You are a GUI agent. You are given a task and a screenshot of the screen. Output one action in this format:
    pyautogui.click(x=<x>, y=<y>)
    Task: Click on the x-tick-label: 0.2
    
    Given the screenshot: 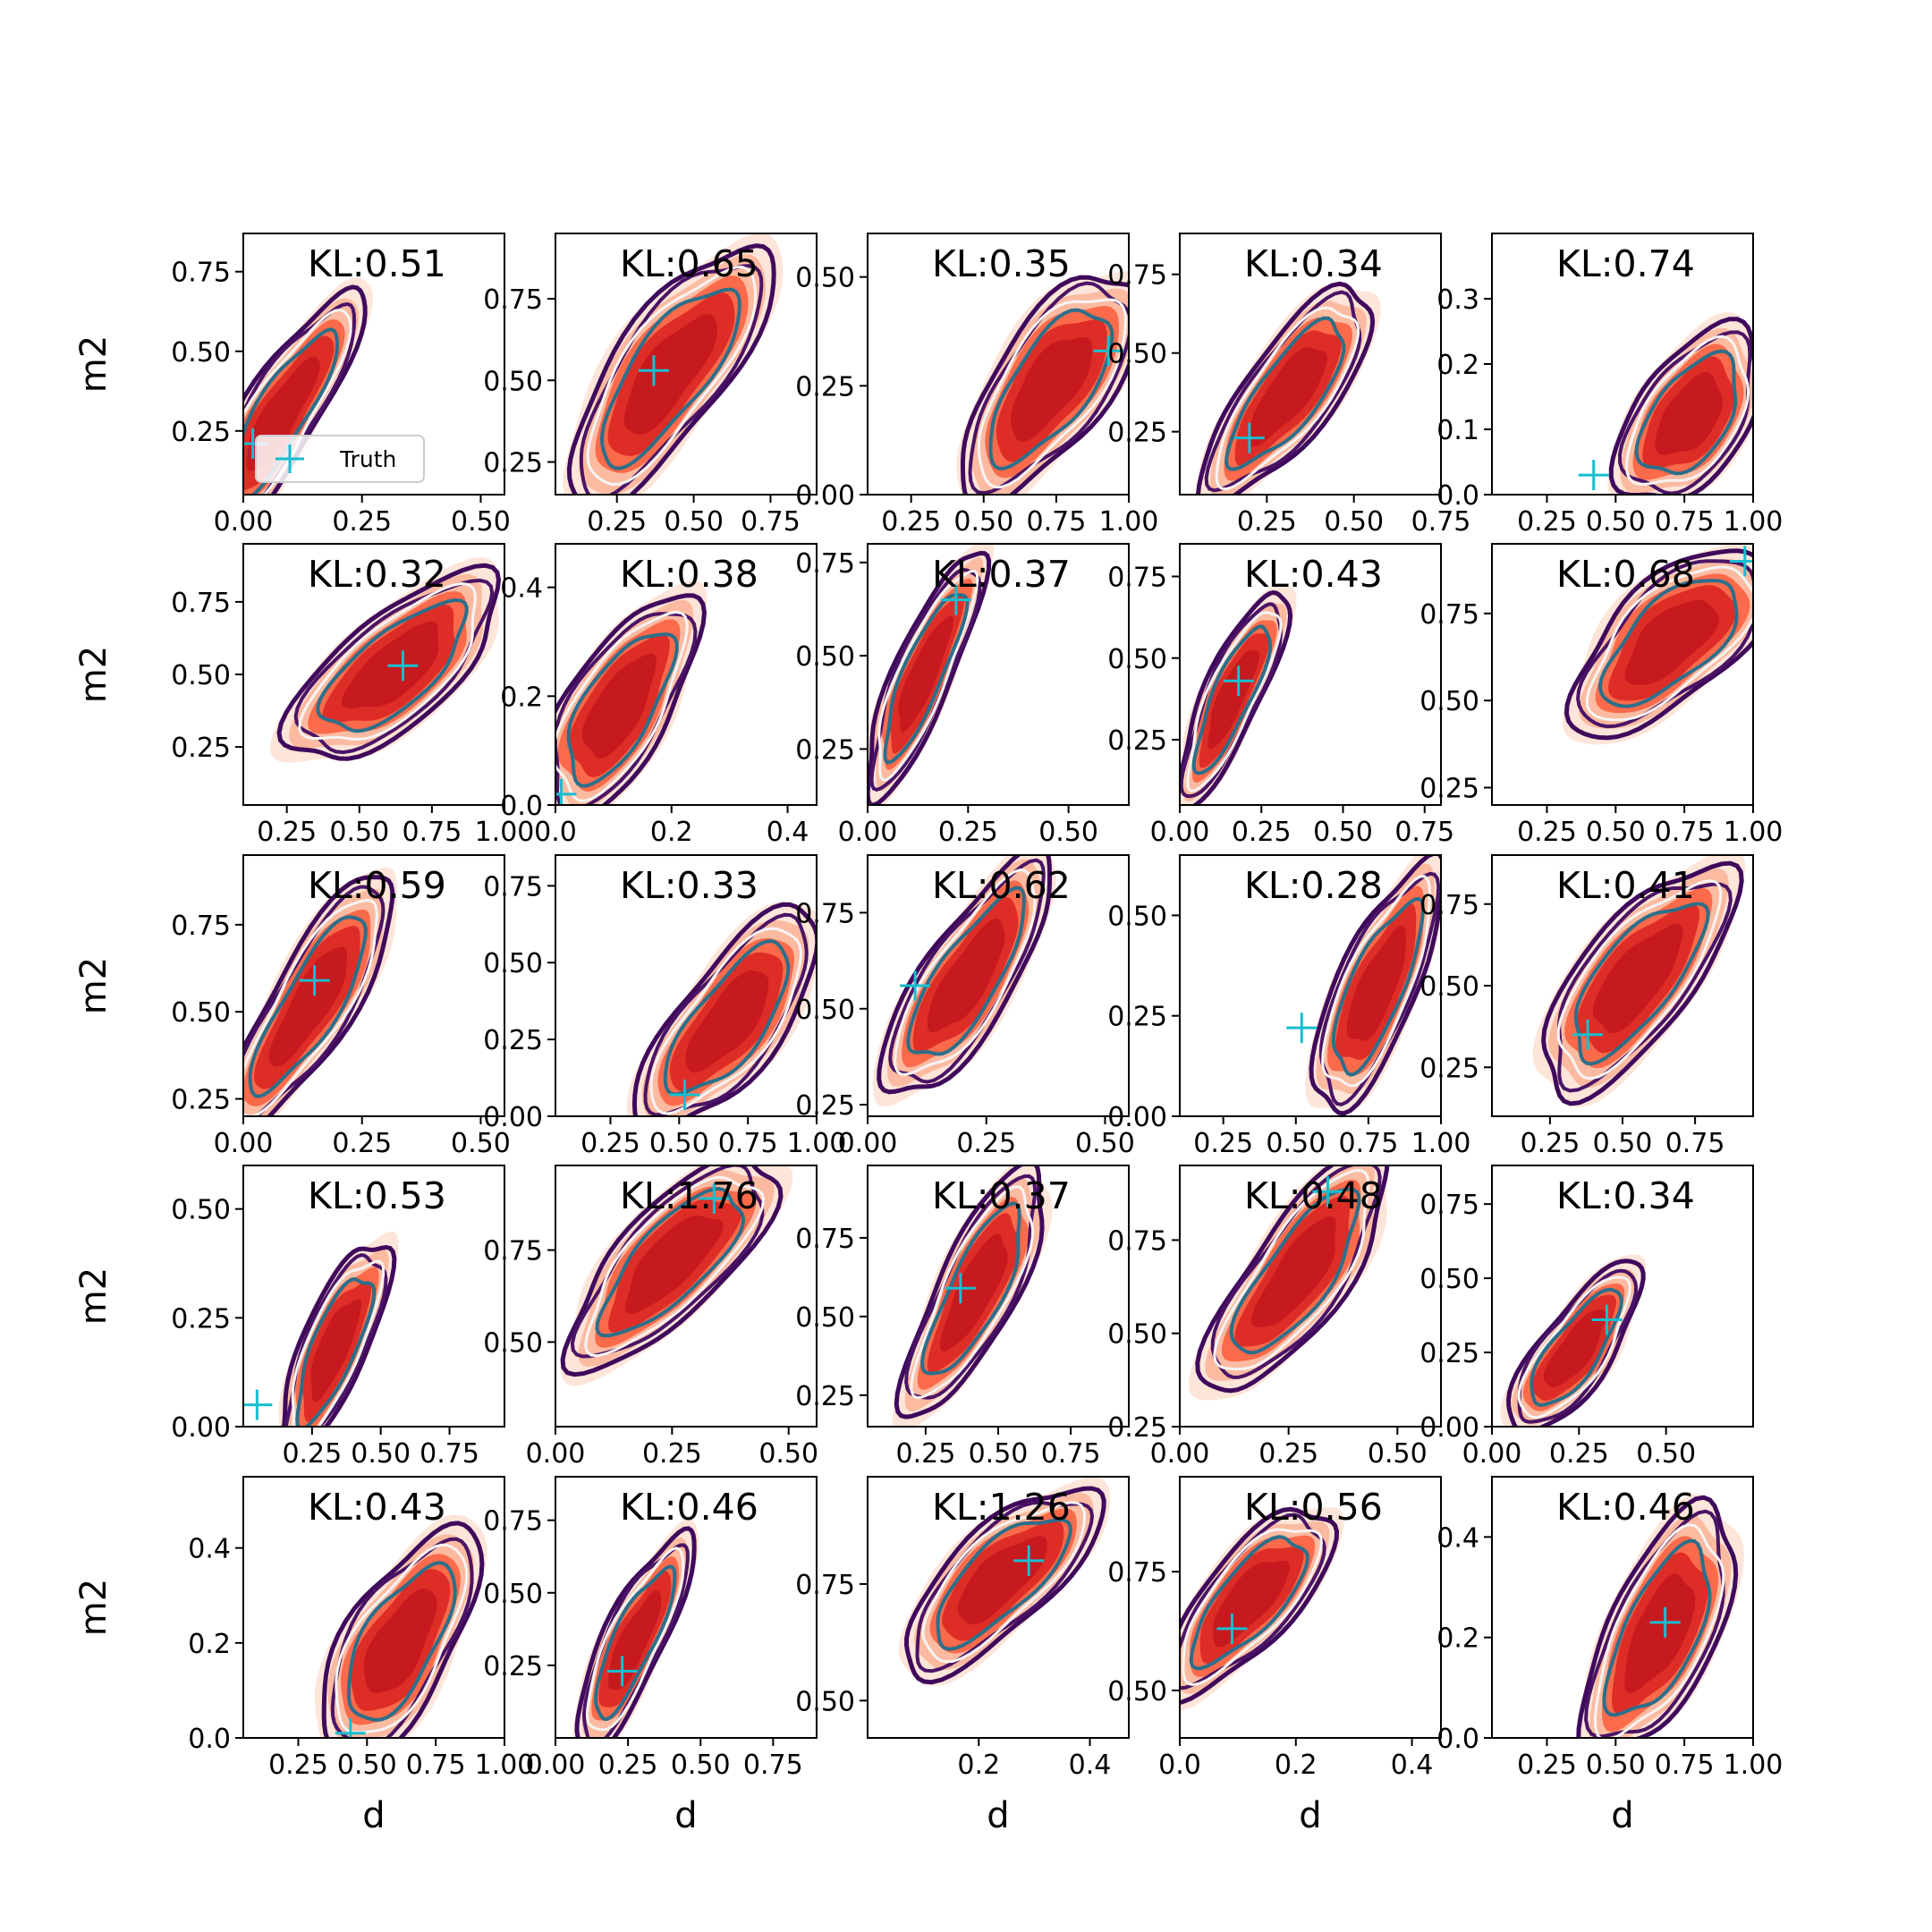 What is the action you would take?
    pyautogui.click(x=671, y=832)
    